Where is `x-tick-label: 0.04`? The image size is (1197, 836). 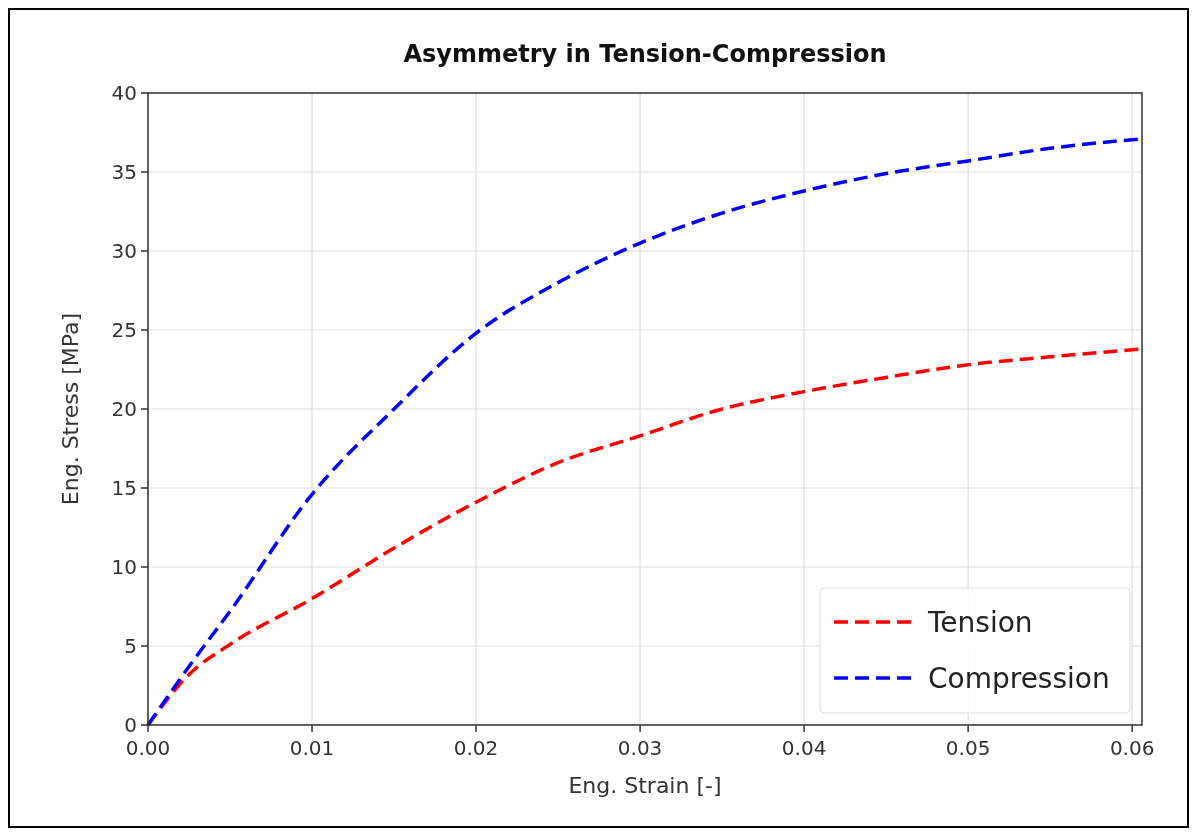
x-tick-label: 0.04 is located at coordinates (804, 748).